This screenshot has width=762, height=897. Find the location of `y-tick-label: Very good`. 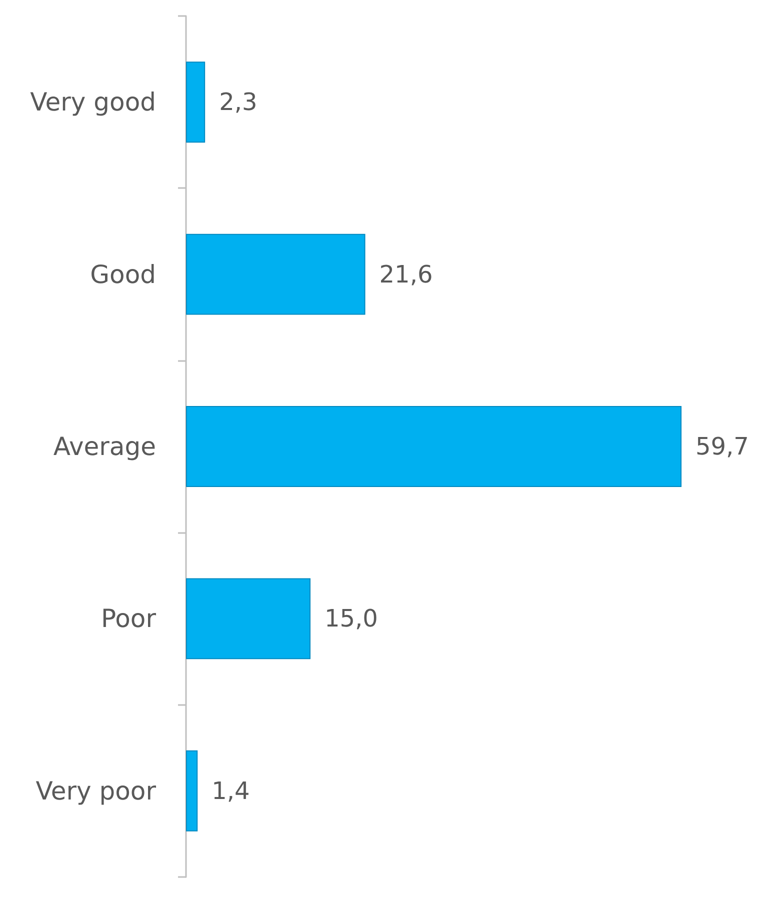

y-tick-label: Very good is located at coordinates (93, 102).